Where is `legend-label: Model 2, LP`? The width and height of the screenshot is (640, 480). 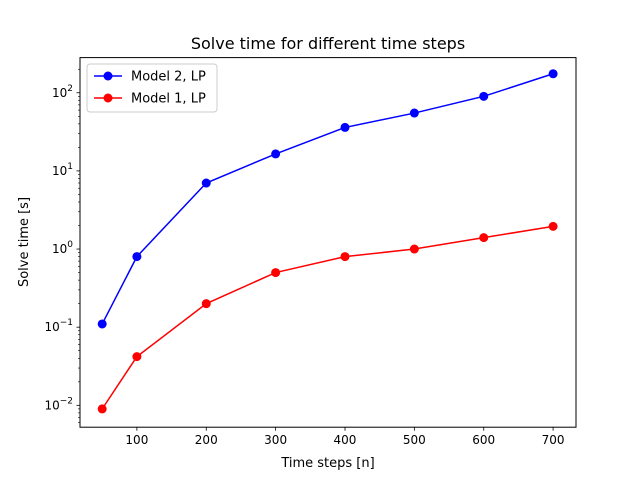 legend-label: Model 2, LP is located at coordinates (168, 77).